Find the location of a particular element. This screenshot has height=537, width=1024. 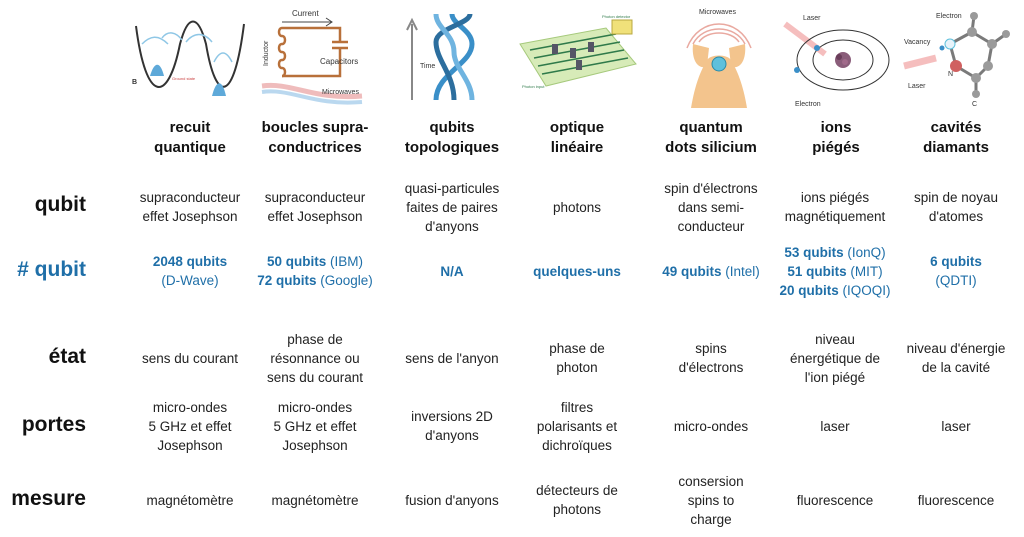

cell-qubit-1: supraconducteur effet Josephson is located at coordinates (190, 207).